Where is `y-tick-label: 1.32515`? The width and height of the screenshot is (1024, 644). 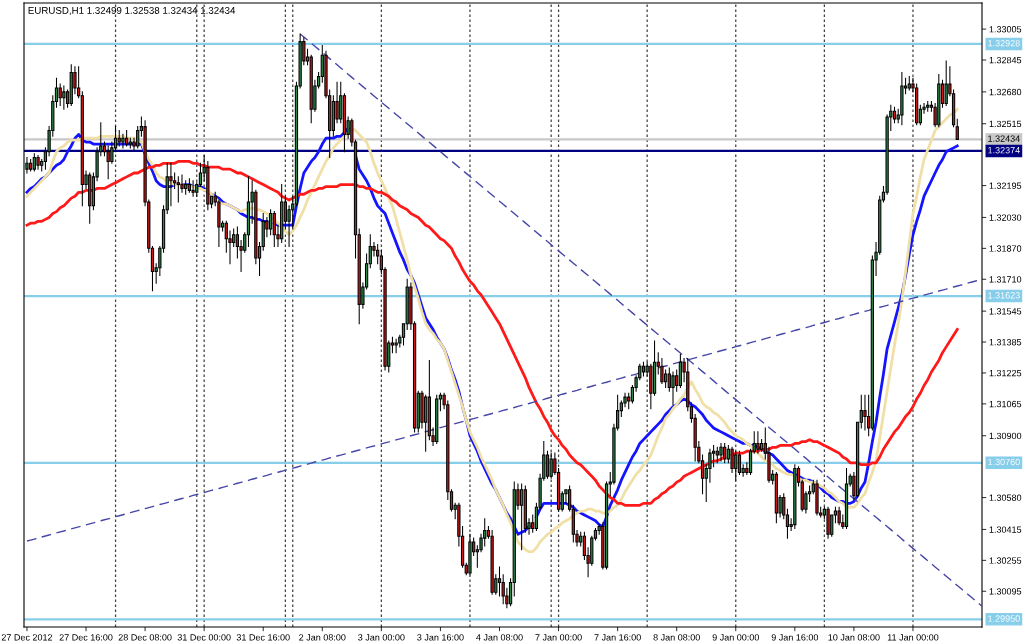
y-tick-label: 1.32515 is located at coordinates (1005, 124).